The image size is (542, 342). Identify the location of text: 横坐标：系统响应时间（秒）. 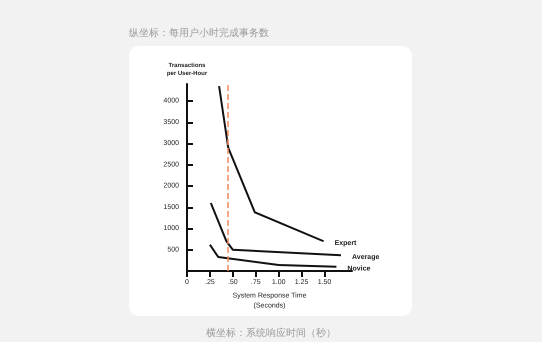
(271, 333).